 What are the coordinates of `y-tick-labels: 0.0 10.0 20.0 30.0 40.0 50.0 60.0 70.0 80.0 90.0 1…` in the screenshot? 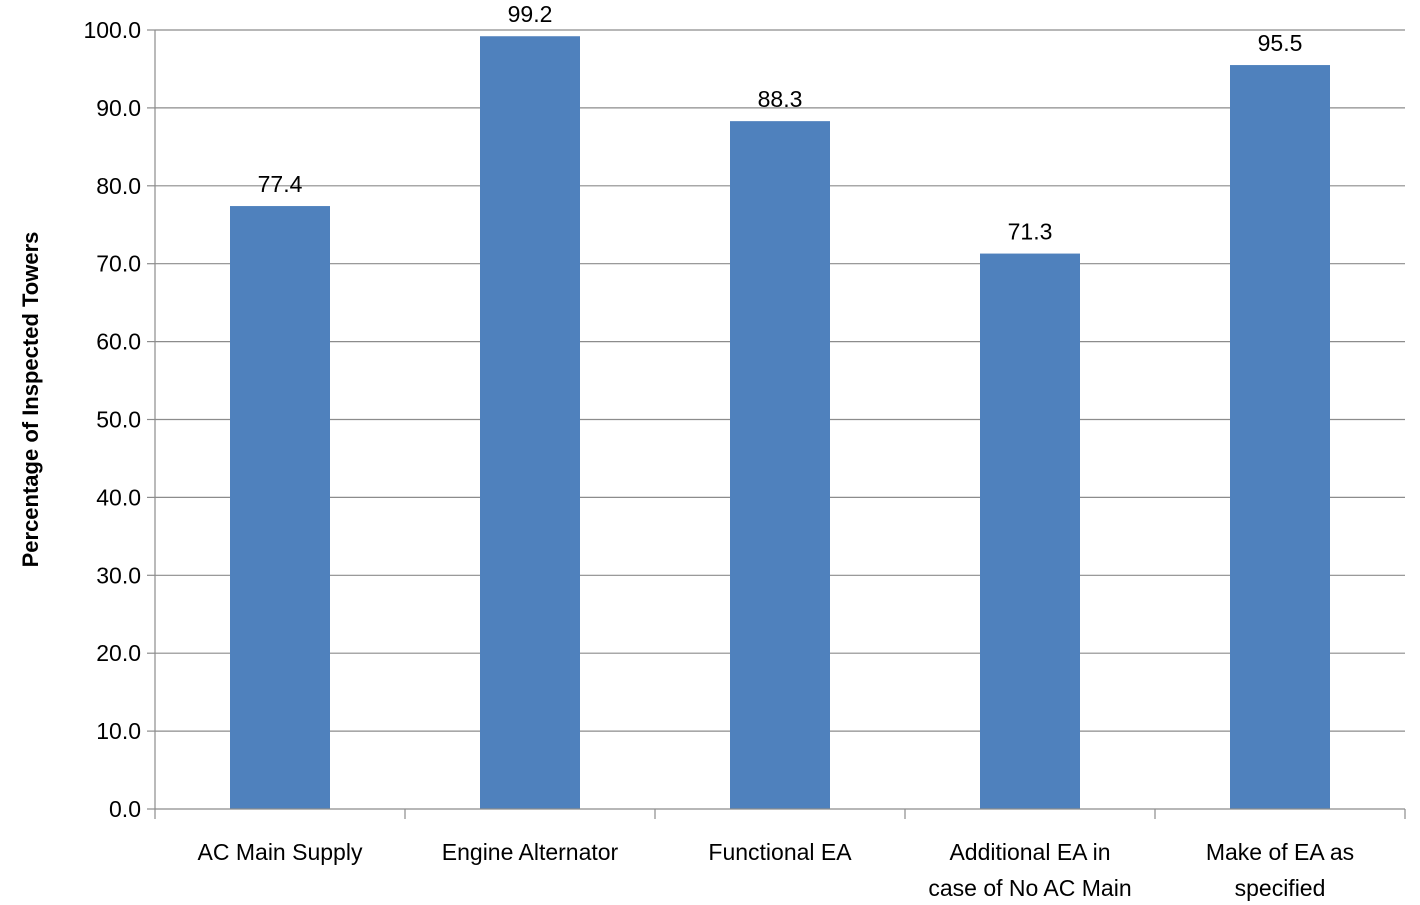 It's located at (112, 419).